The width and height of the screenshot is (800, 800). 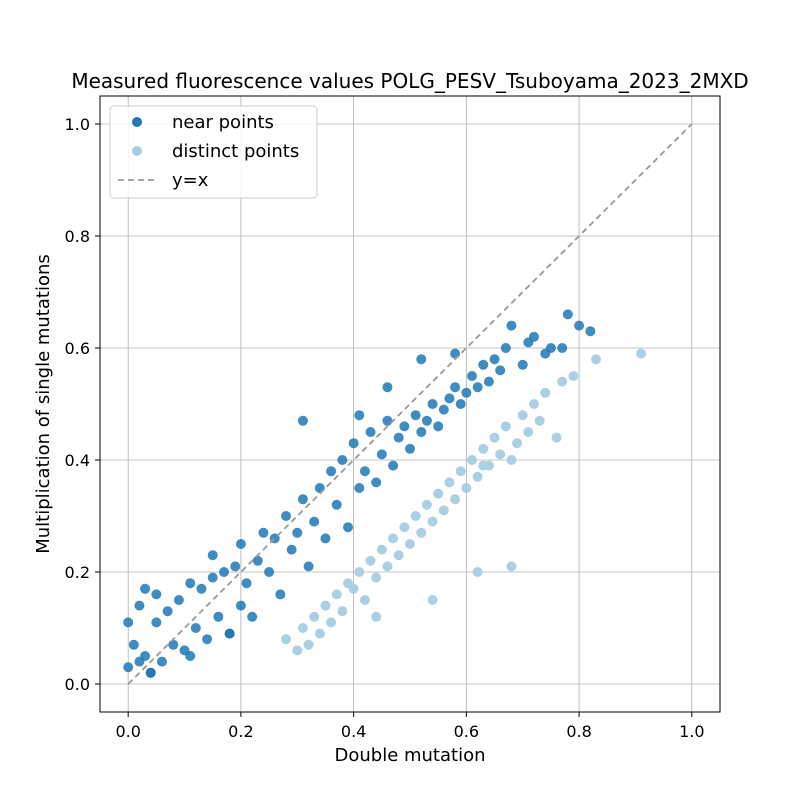 I want to click on legend-box, so click(x=213, y=152).